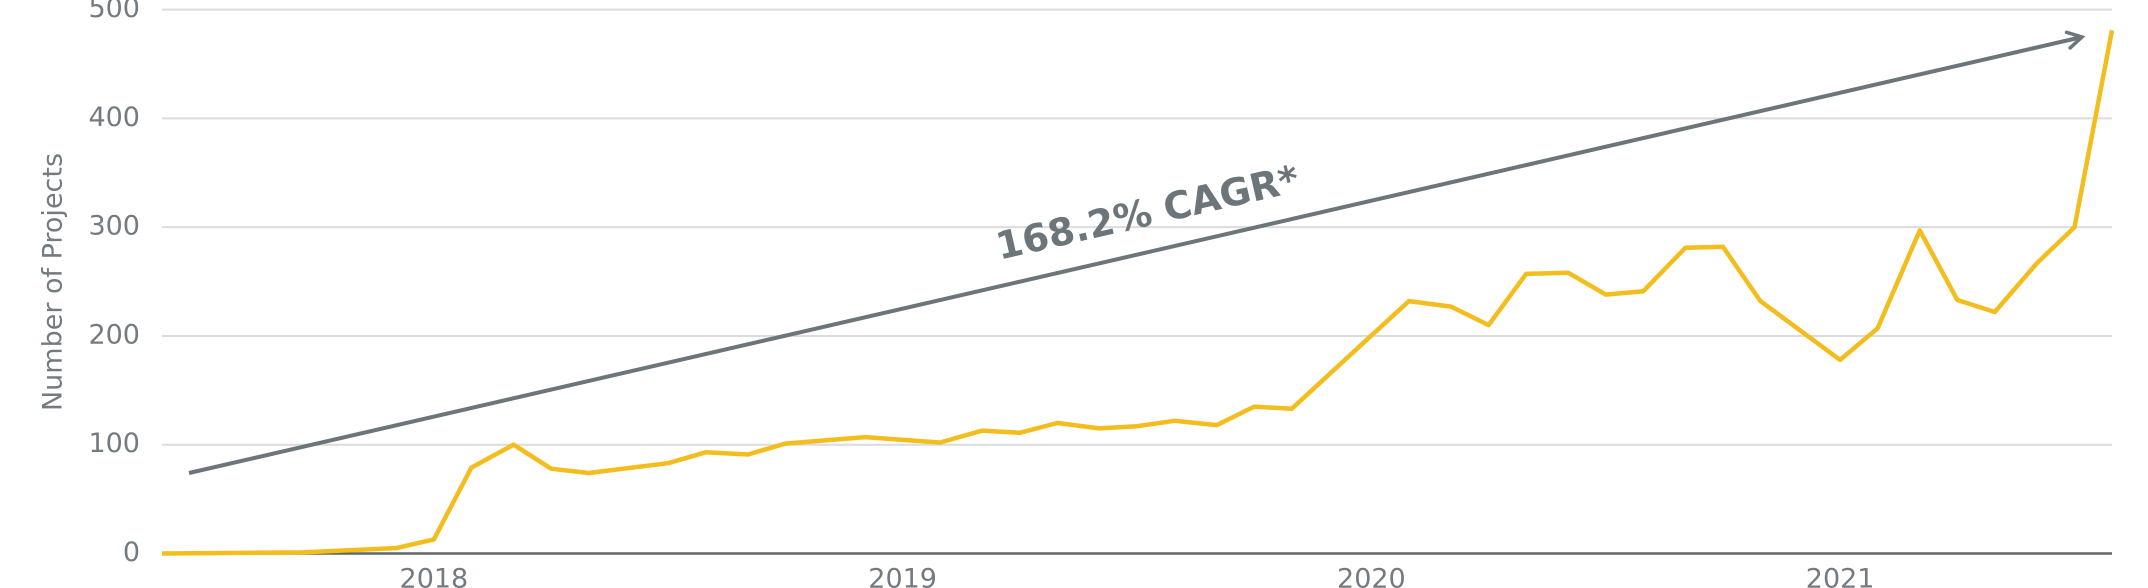  Describe the element at coordinates (114, 12) in the screenshot. I see `y-tick-label: 500` at that location.